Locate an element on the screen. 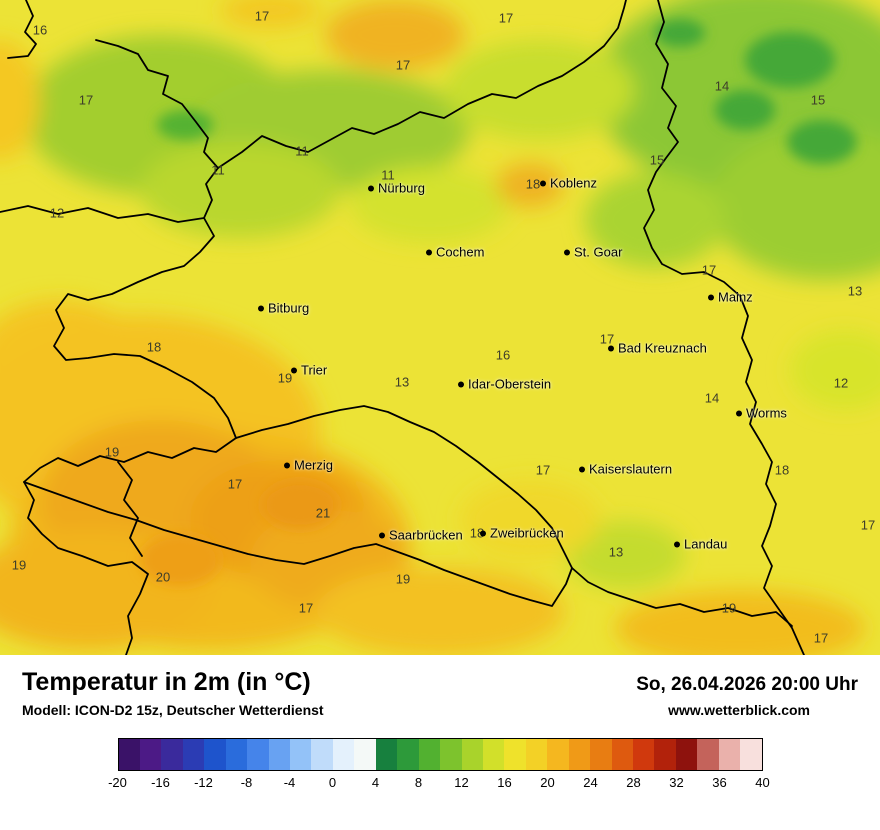 The height and width of the screenshot is (830, 880). colorbar-tick-label: 36 is located at coordinates (719, 782).